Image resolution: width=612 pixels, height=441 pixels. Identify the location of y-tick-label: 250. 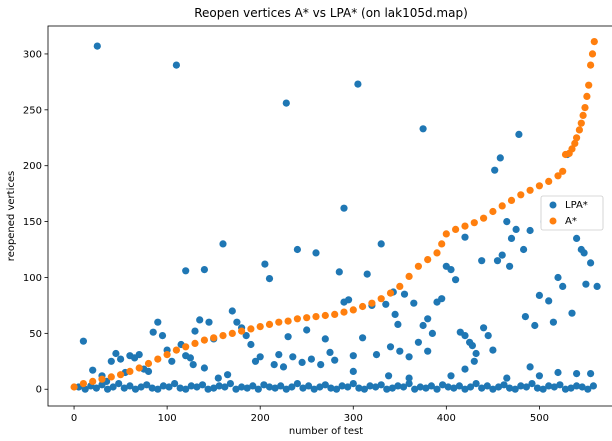
(32, 110).